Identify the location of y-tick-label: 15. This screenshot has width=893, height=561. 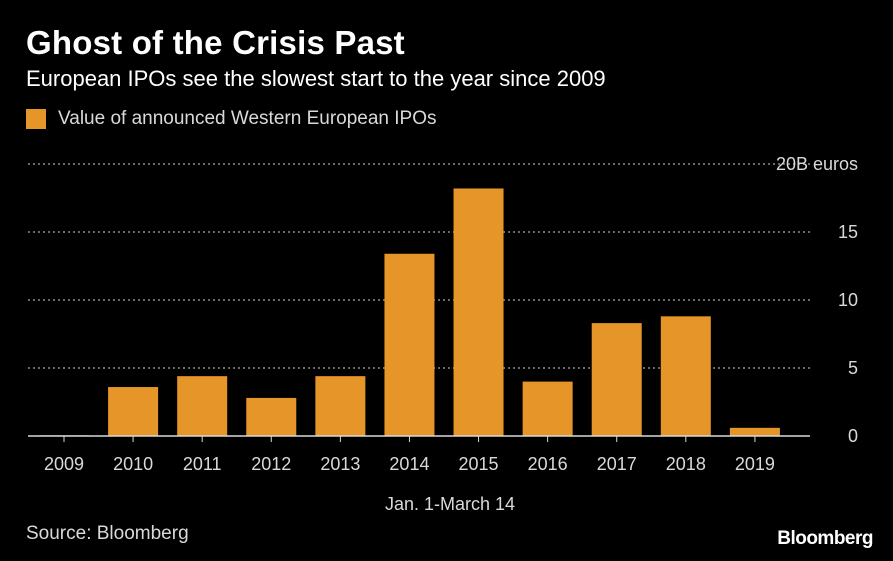
(848, 232).